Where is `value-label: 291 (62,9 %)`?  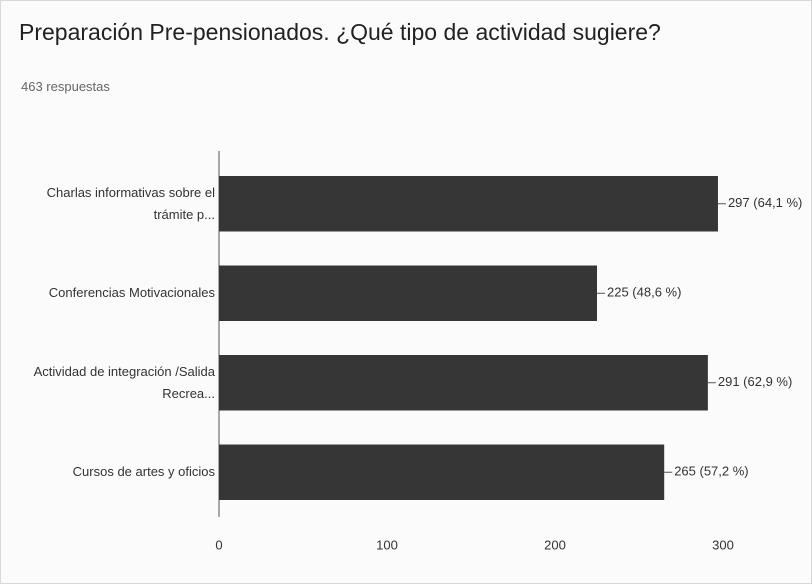
value-label: 291 (62,9 %) is located at coordinates (755, 381).